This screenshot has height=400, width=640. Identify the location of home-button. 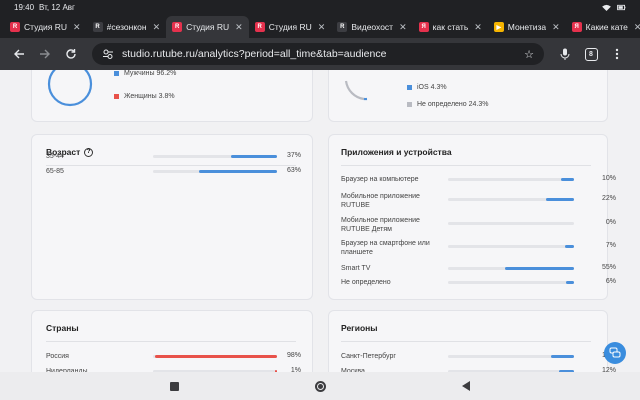
(320, 386).